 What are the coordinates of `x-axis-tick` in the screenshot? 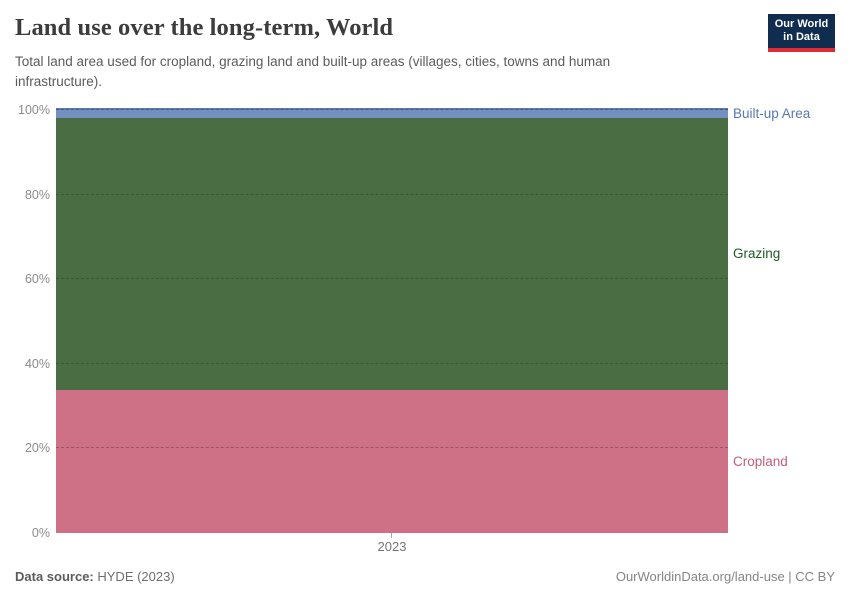 It's located at (391, 535).